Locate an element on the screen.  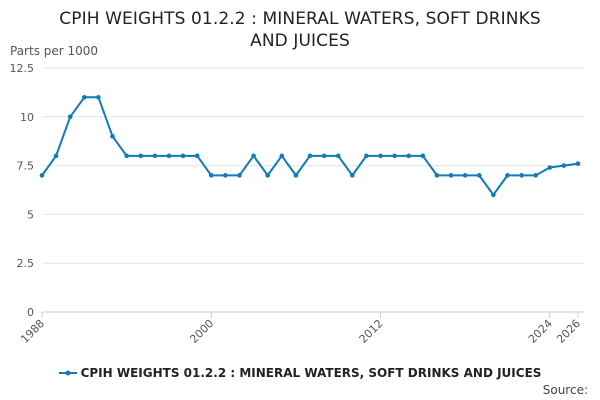
x-tick-label: 2026 is located at coordinates (568, 331).